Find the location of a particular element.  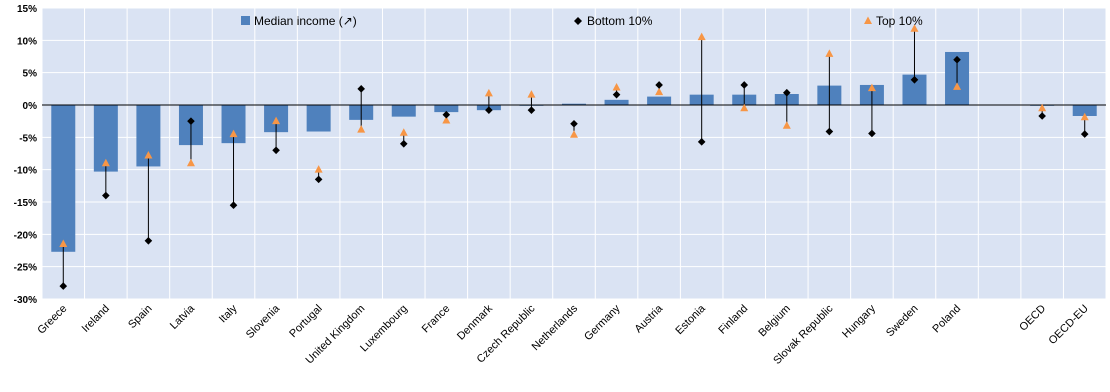

top10-marker-oecd is located at coordinates (1042, 107).